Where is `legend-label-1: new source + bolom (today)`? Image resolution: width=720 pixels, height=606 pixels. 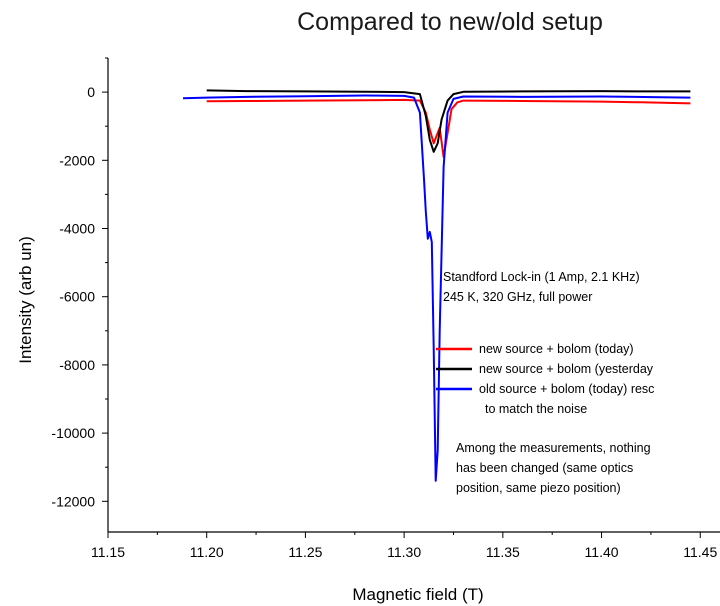
legend-label-1: new source + bolom (today) is located at coordinates (556, 349).